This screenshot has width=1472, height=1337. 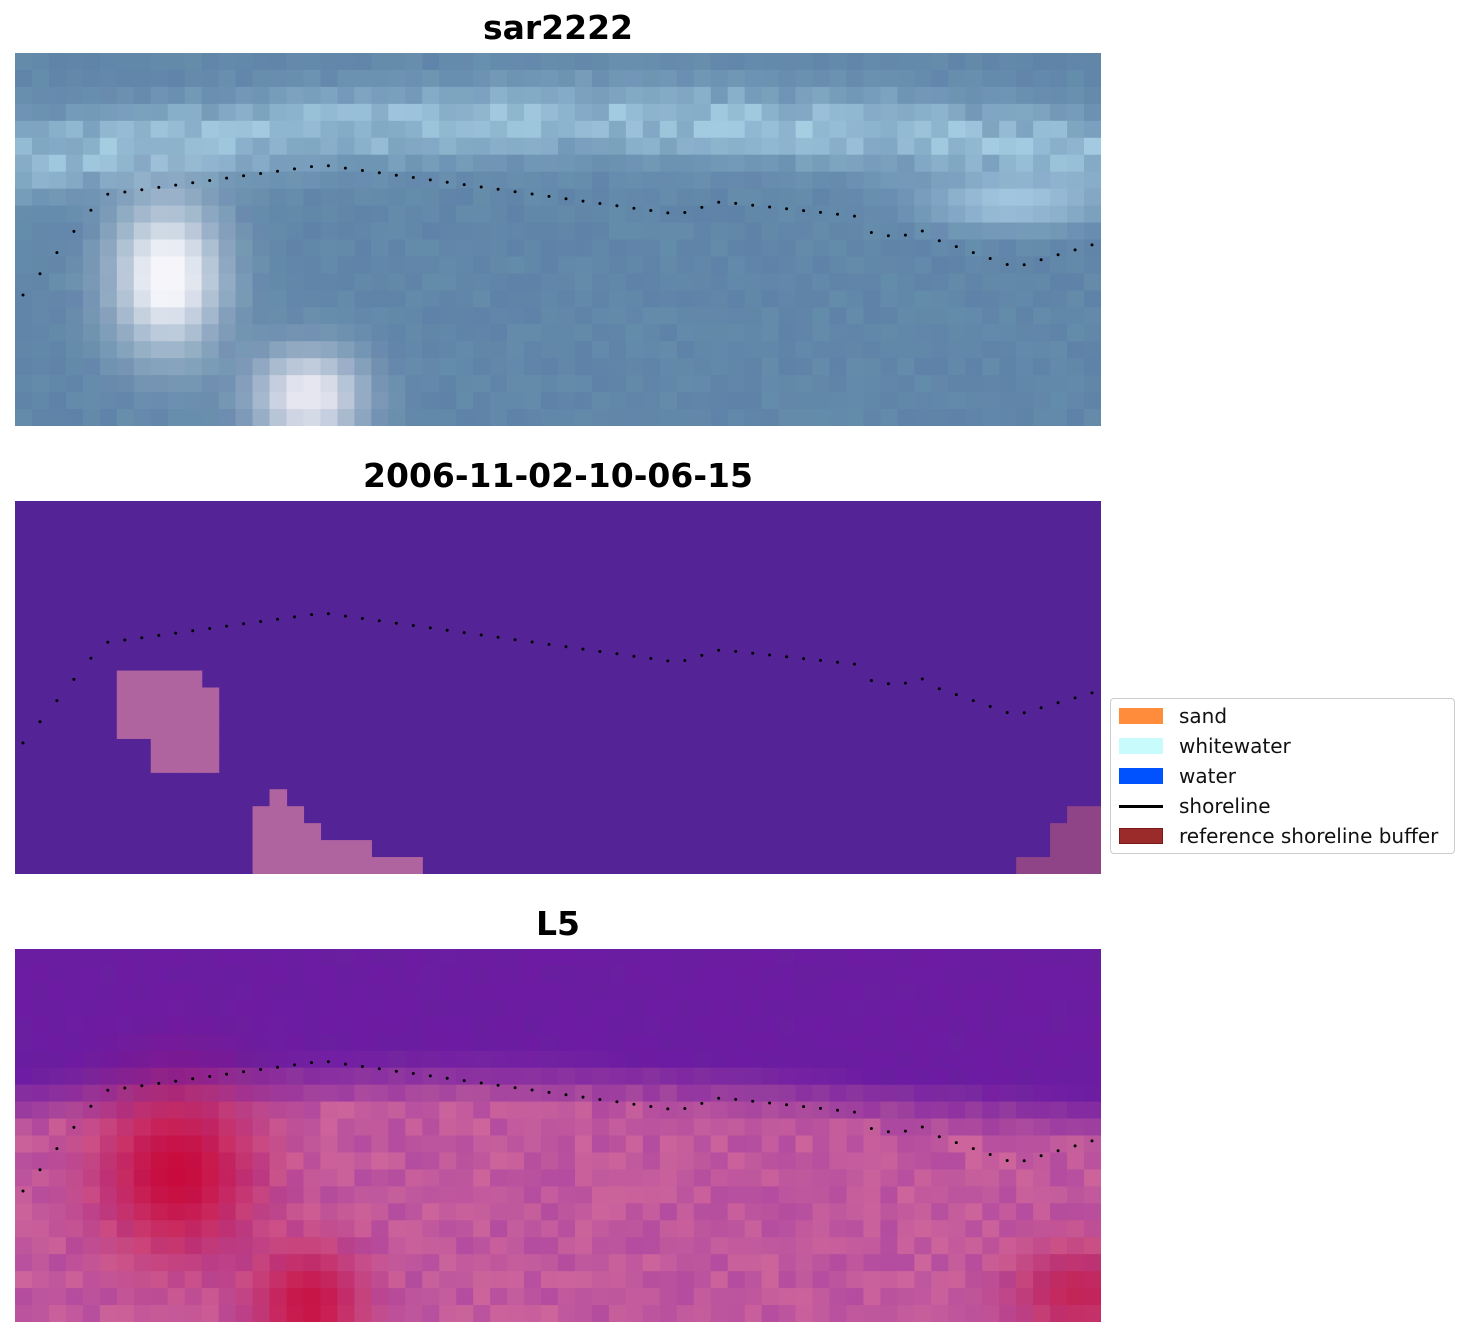 I want to click on reference-buffer-swatch, so click(x=1141, y=836).